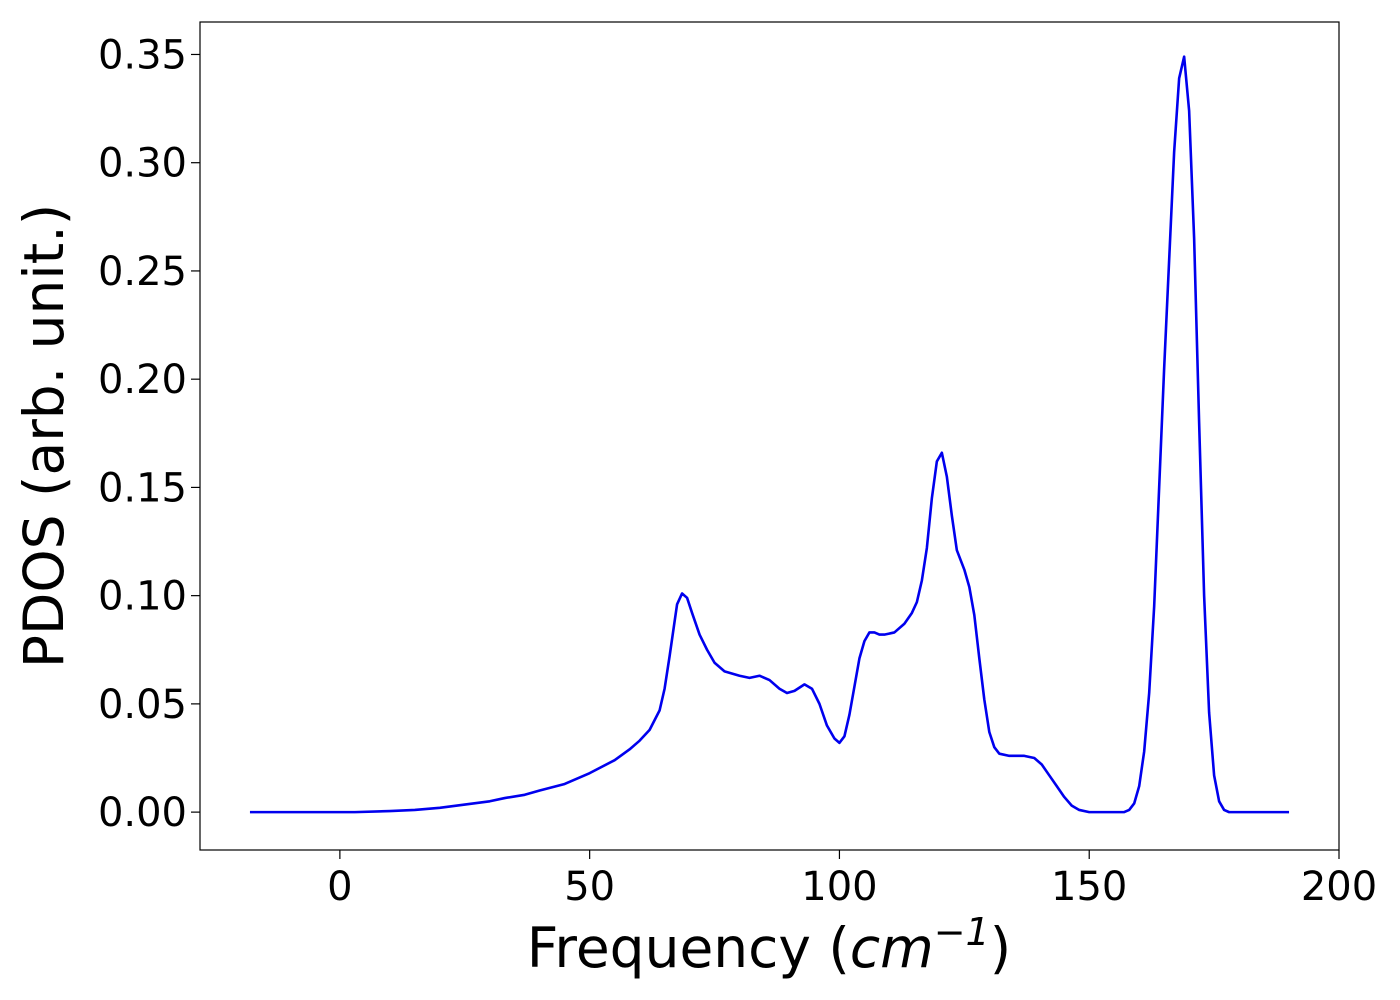 This screenshot has width=1400, height=1000. Describe the element at coordinates (142, 164) in the screenshot. I see `y-tick-label: 0.30` at that location.